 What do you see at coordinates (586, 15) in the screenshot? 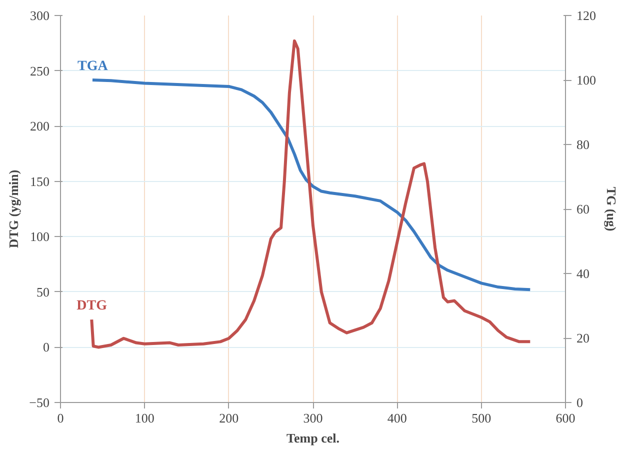
I see `y2-tick-label: 120` at bounding box center [586, 15].